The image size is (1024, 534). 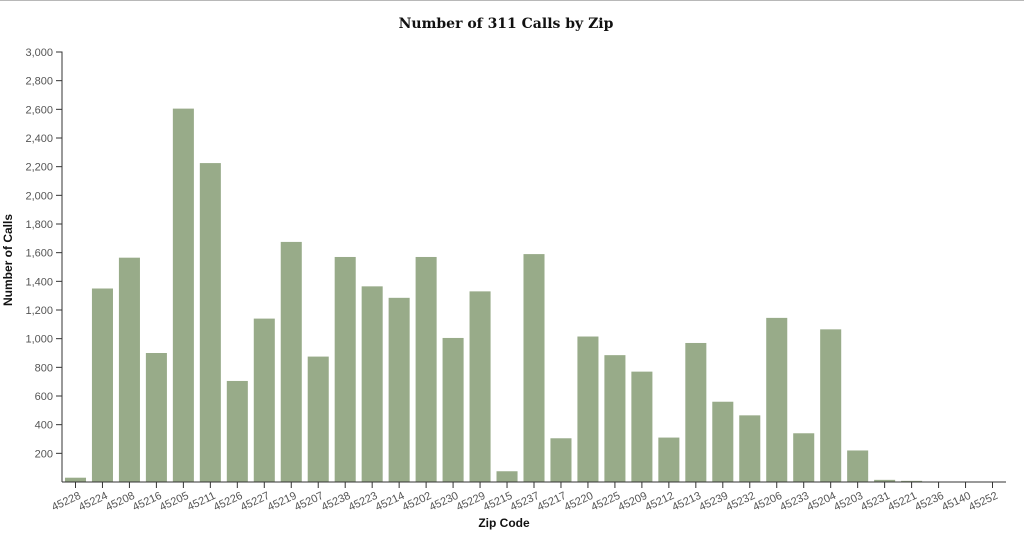 What do you see at coordinates (512, 0) in the screenshot?
I see `top-border` at bounding box center [512, 0].